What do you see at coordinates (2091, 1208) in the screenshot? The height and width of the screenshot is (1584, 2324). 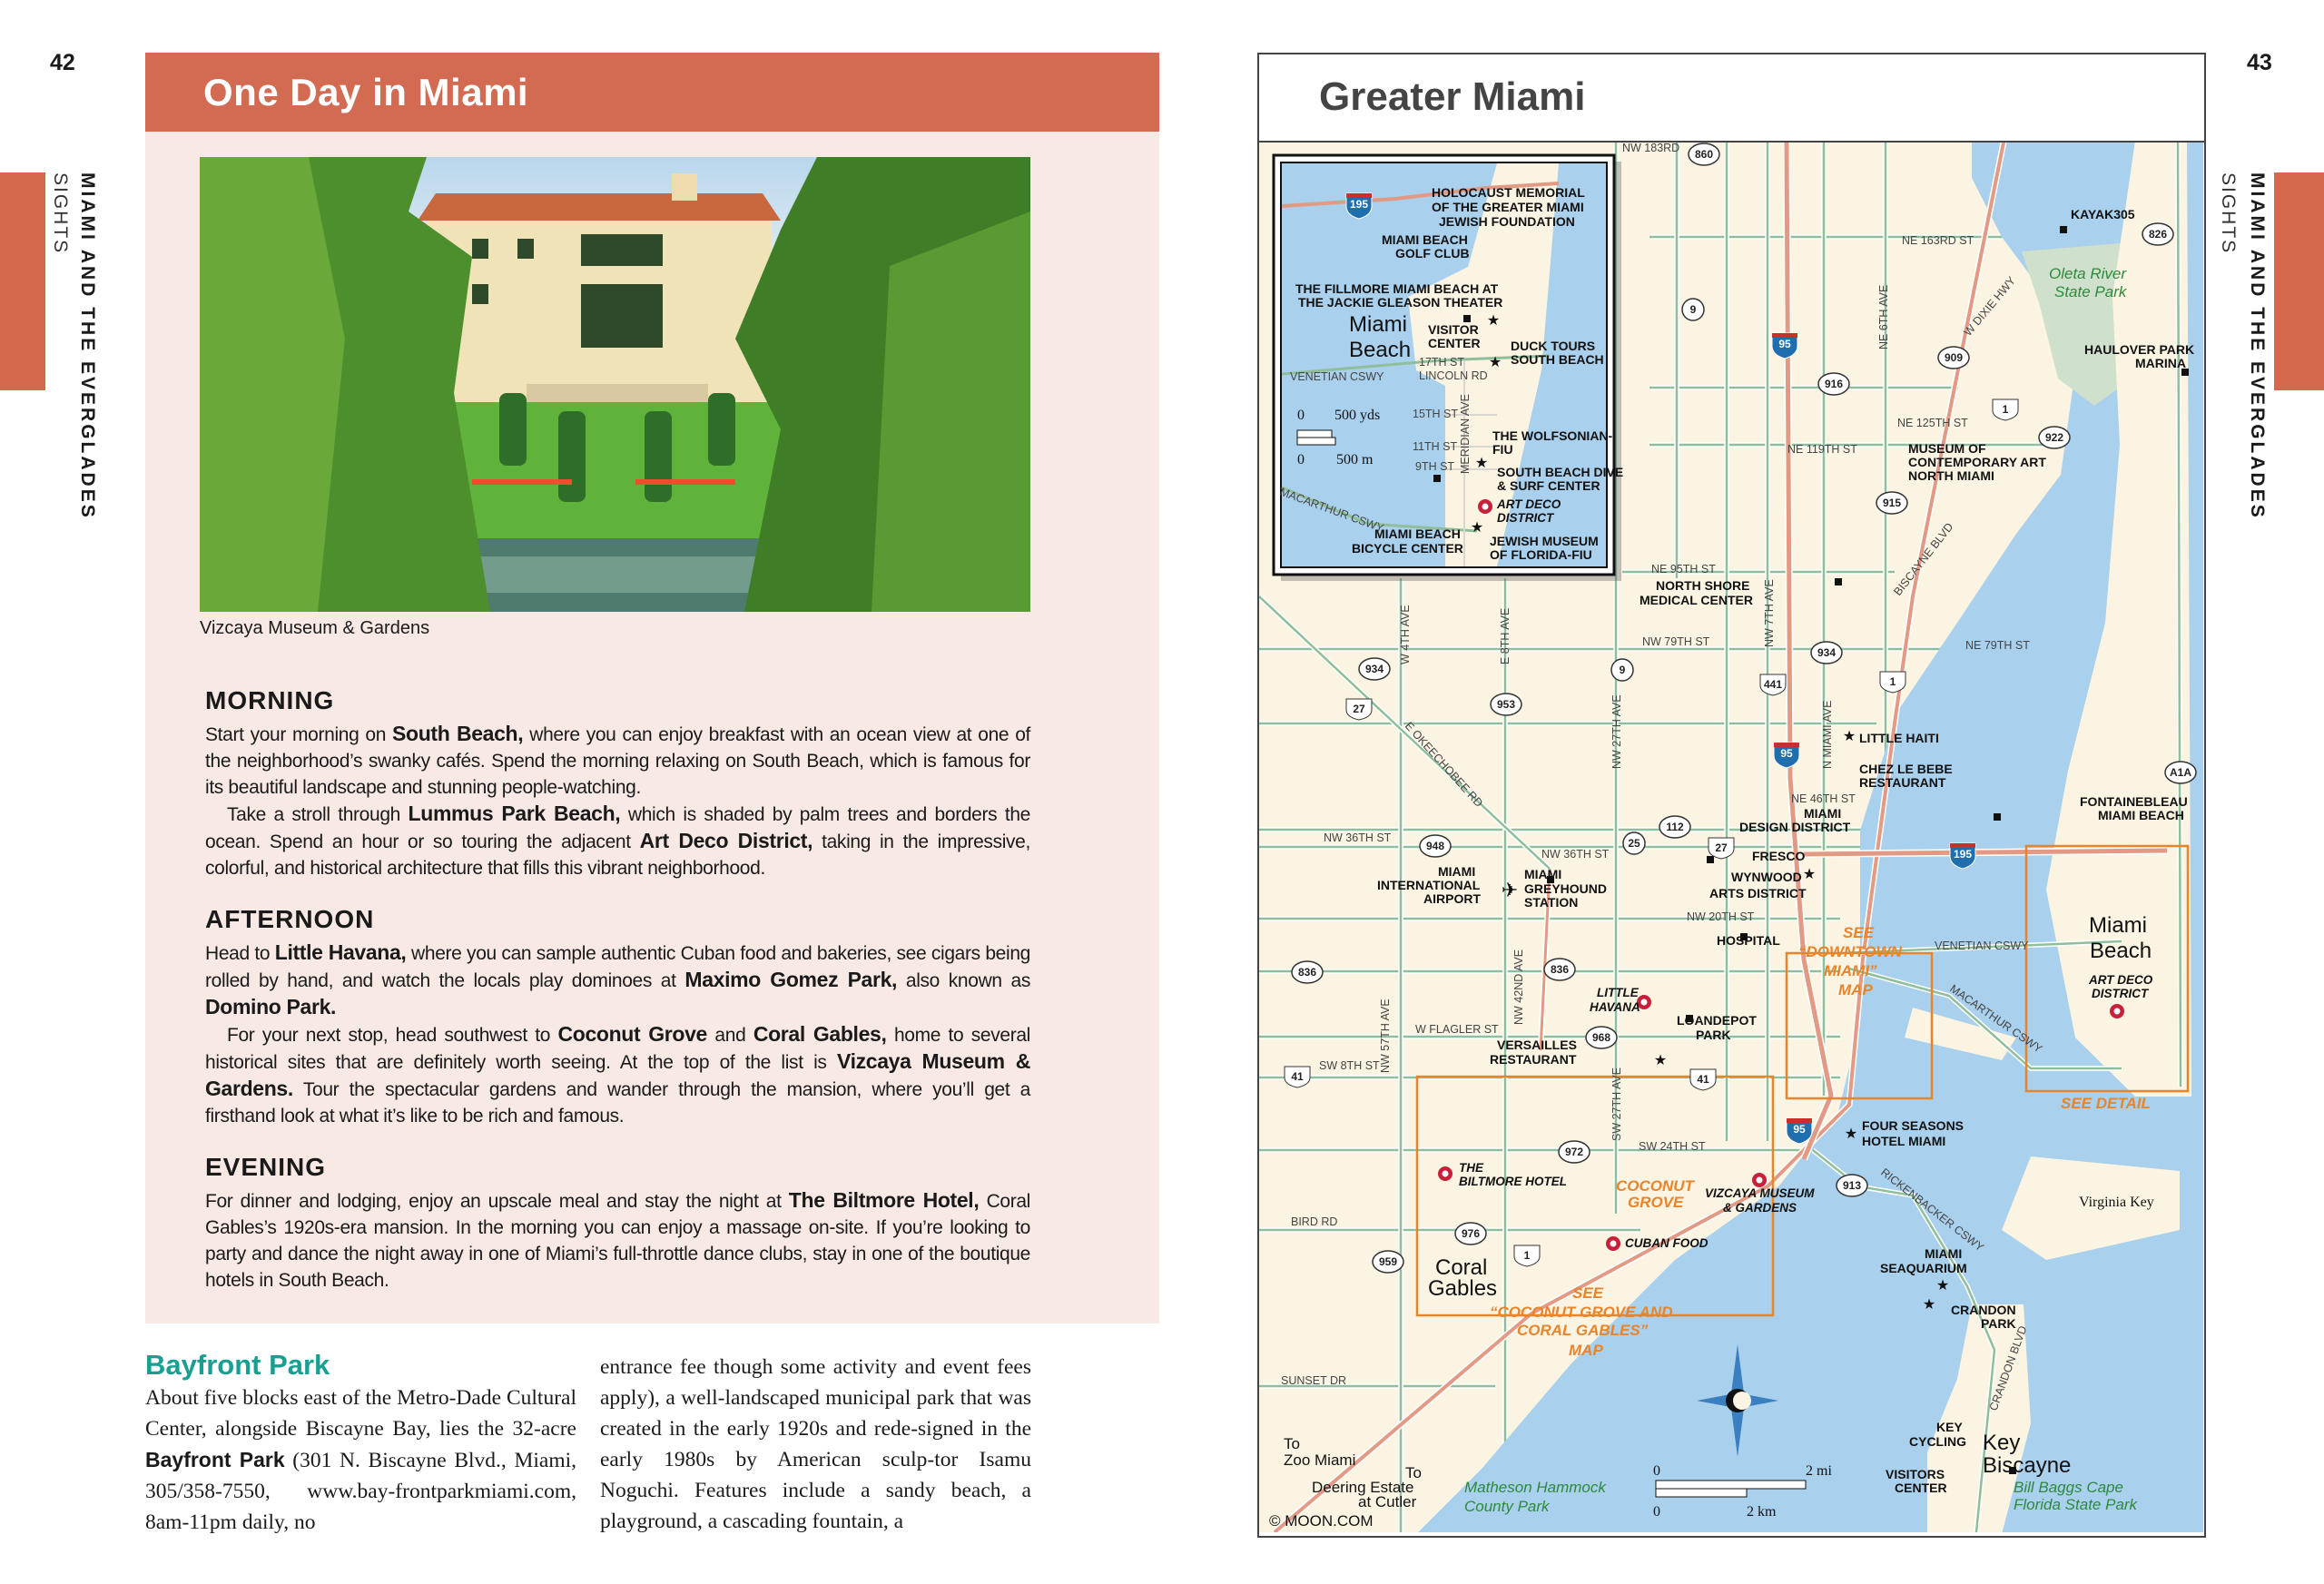 I see `virginia-key` at bounding box center [2091, 1208].